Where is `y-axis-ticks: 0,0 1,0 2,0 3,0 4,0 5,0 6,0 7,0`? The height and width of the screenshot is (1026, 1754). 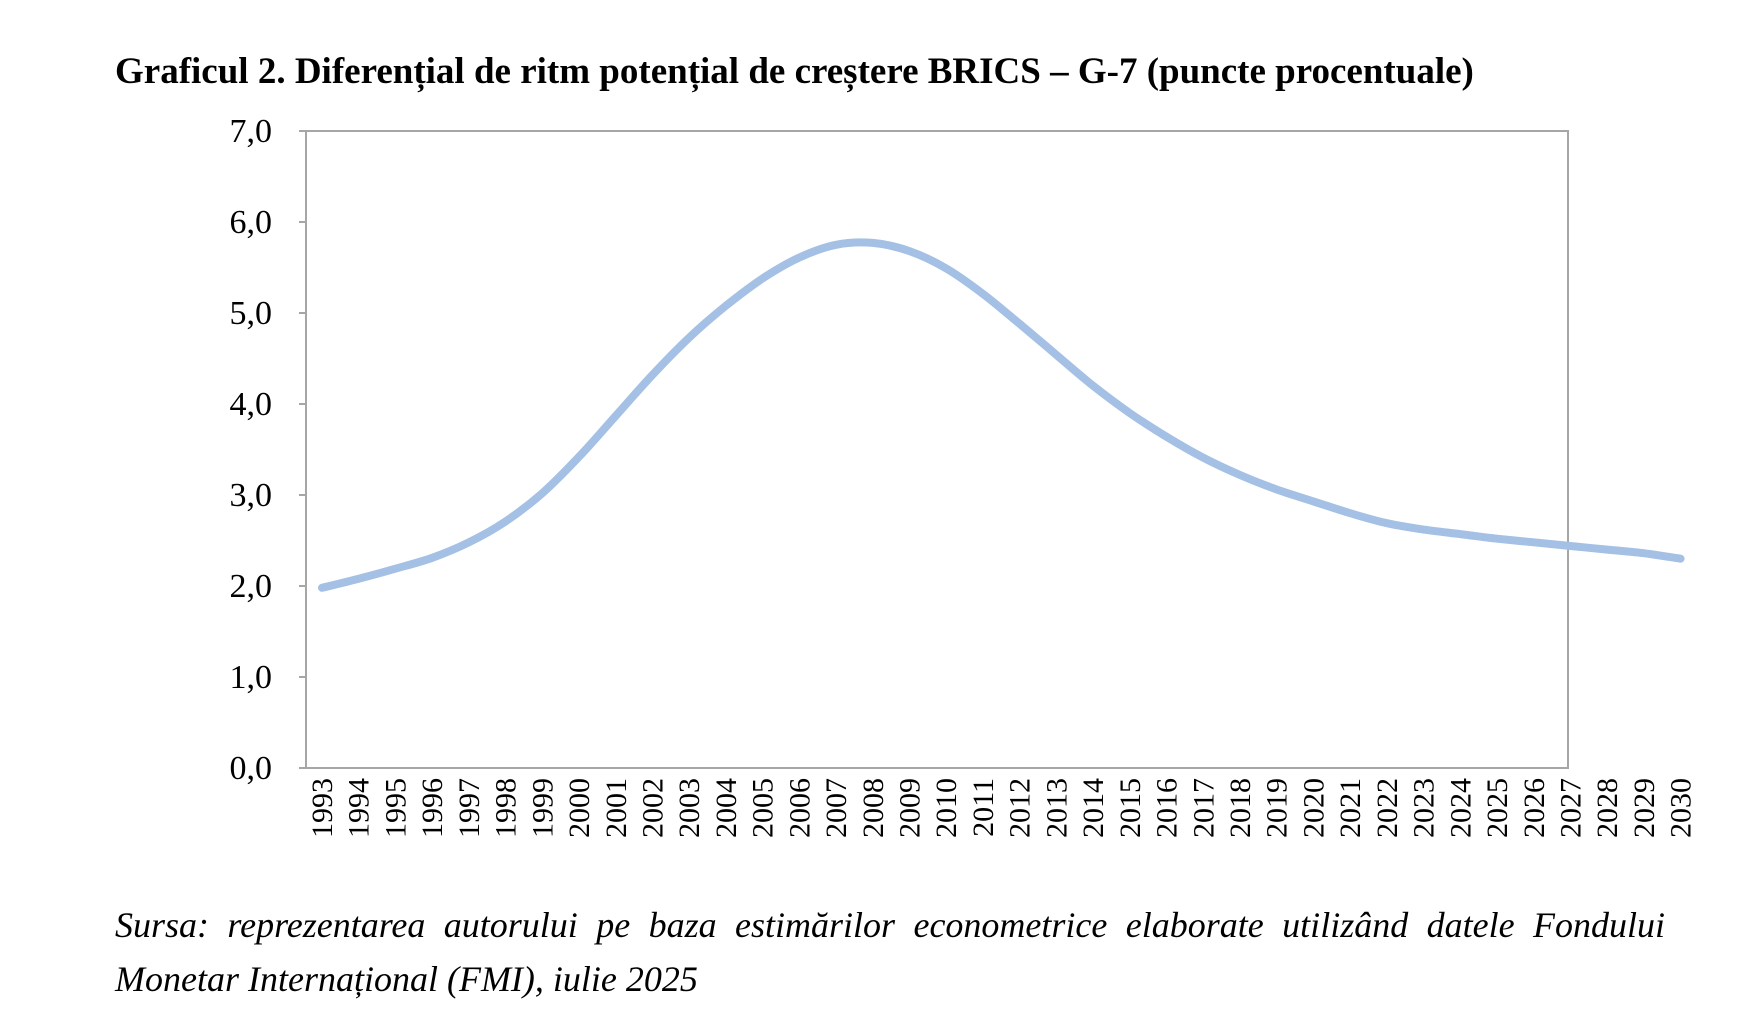 y-axis-ticks: 0,0 1,0 2,0 3,0 4,0 5,0 6,0 7,0 is located at coordinates (251, 450).